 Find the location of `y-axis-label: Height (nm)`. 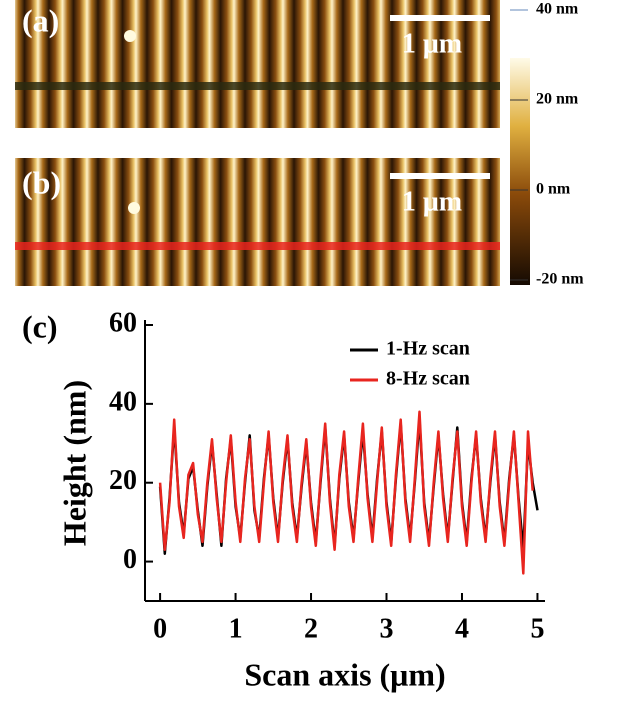

y-axis-label: Height (nm) is located at coordinates (74, 463).